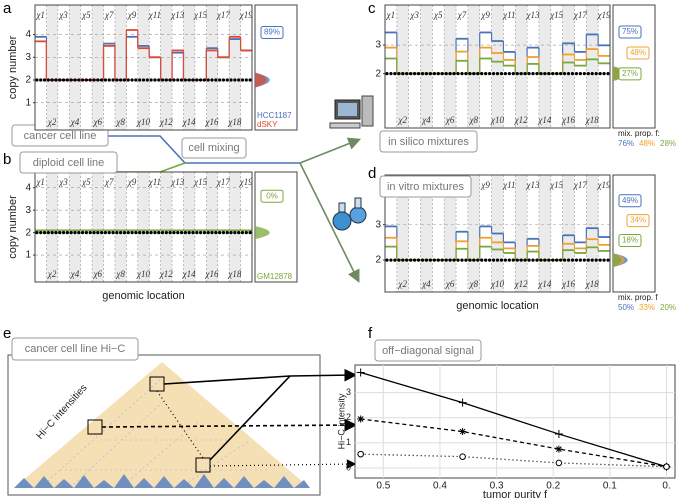  Describe the element at coordinates (212, 122) in the screenshot. I see `chr-label: χ16` at that location.